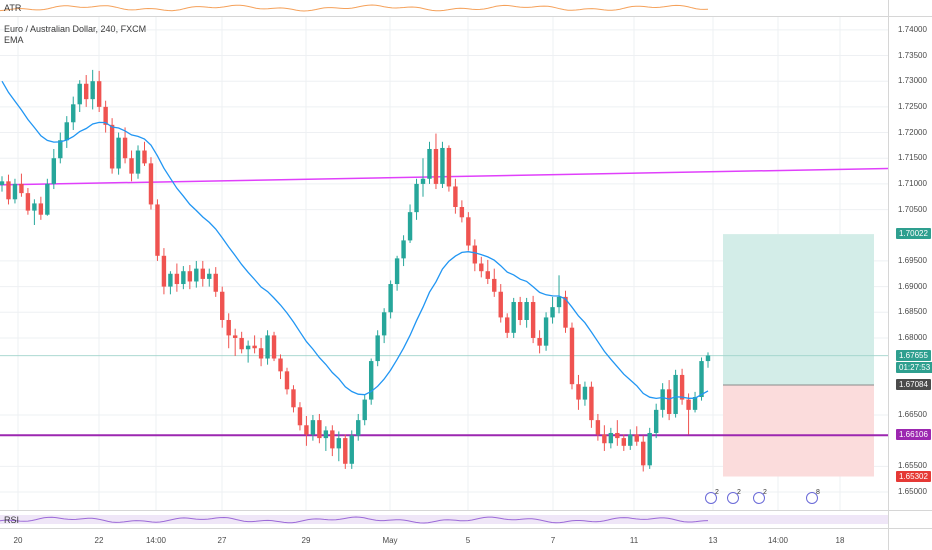 This screenshot has height=550, width=932. What do you see at coordinates (14, 40) in the screenshot?
I see `ema-indicator-label: EMA` at bounding box center [14, 40].